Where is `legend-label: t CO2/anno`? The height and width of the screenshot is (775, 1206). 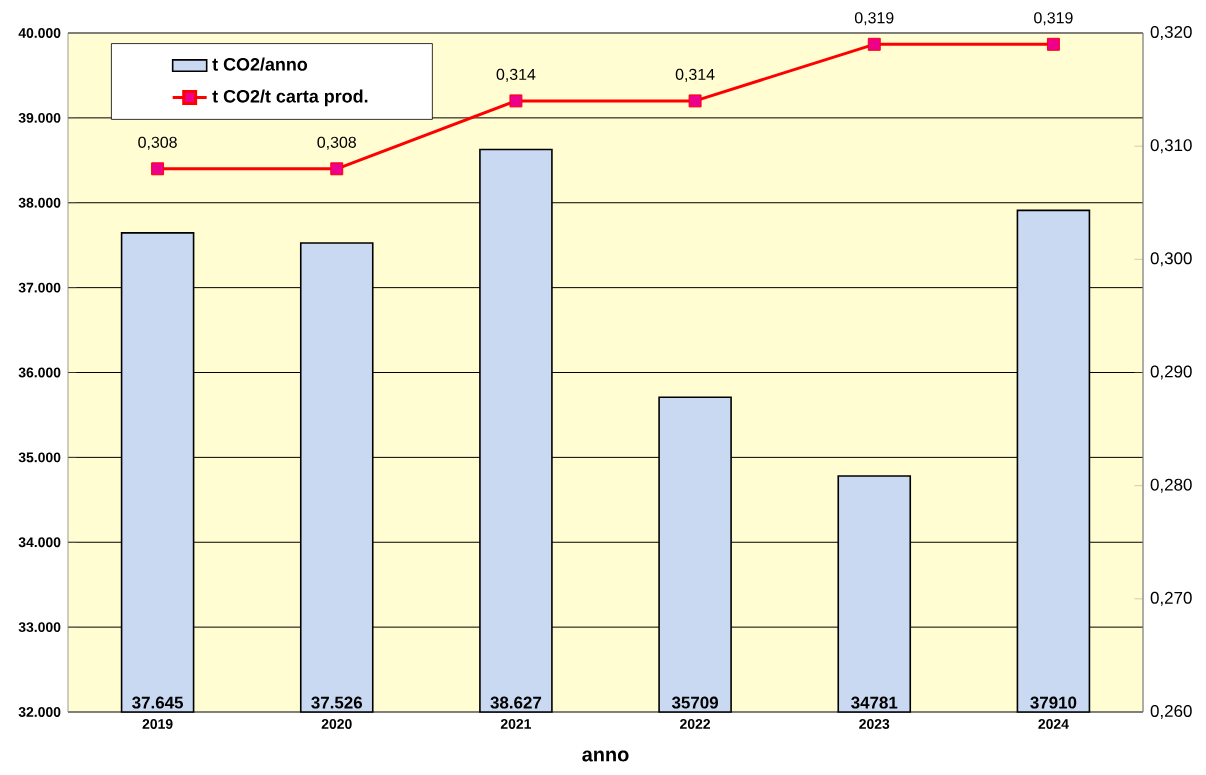 legend-label: t CO2/anno is located at coordinates (260, 64).